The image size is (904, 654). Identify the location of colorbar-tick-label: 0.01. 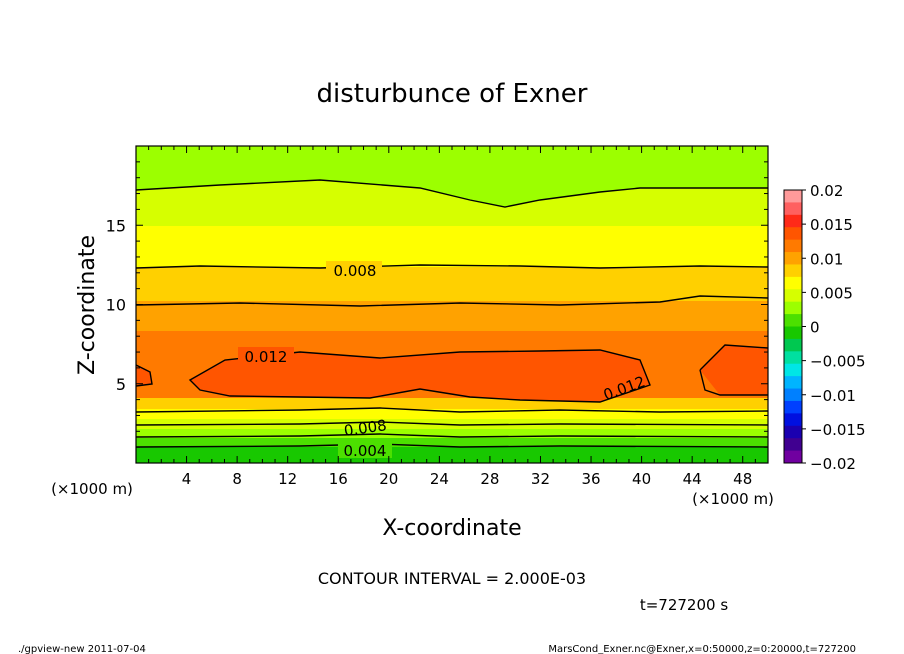
(826, 259).